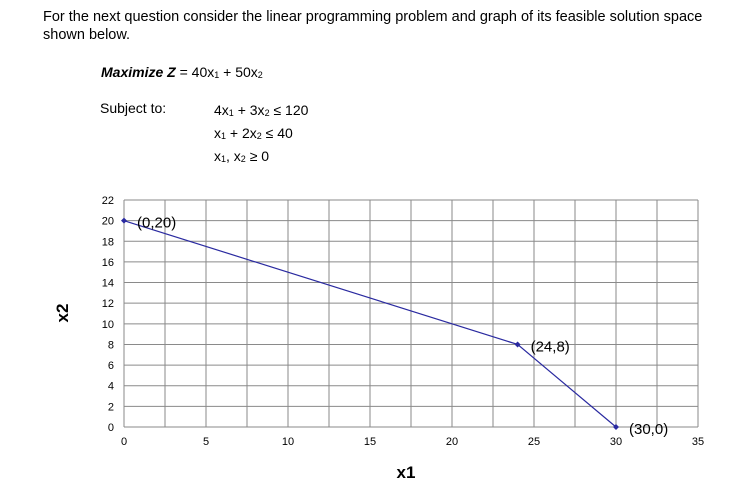  I want to click on x-tick-label: 15, so click(370, 442).